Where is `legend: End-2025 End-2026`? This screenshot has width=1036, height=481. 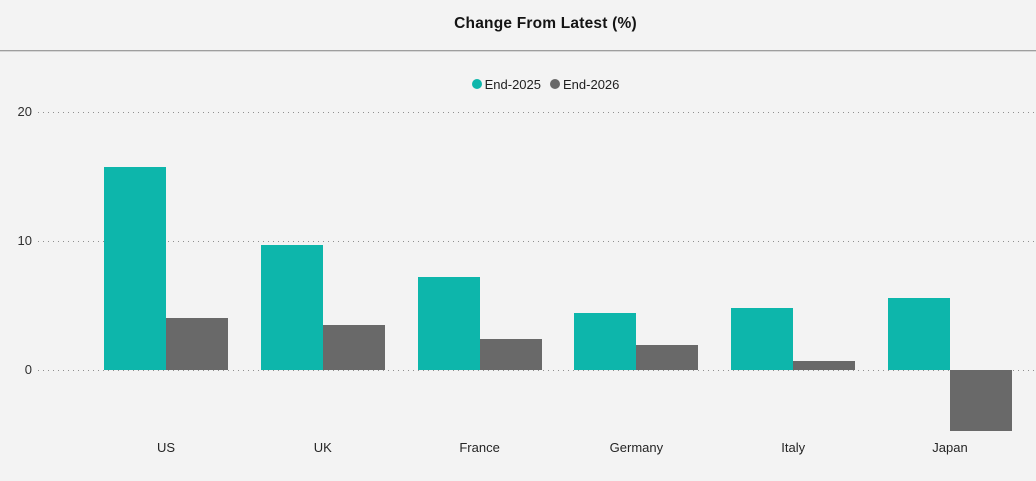
legend: End-2025 End-2026 is located at coordinates (545, 84).